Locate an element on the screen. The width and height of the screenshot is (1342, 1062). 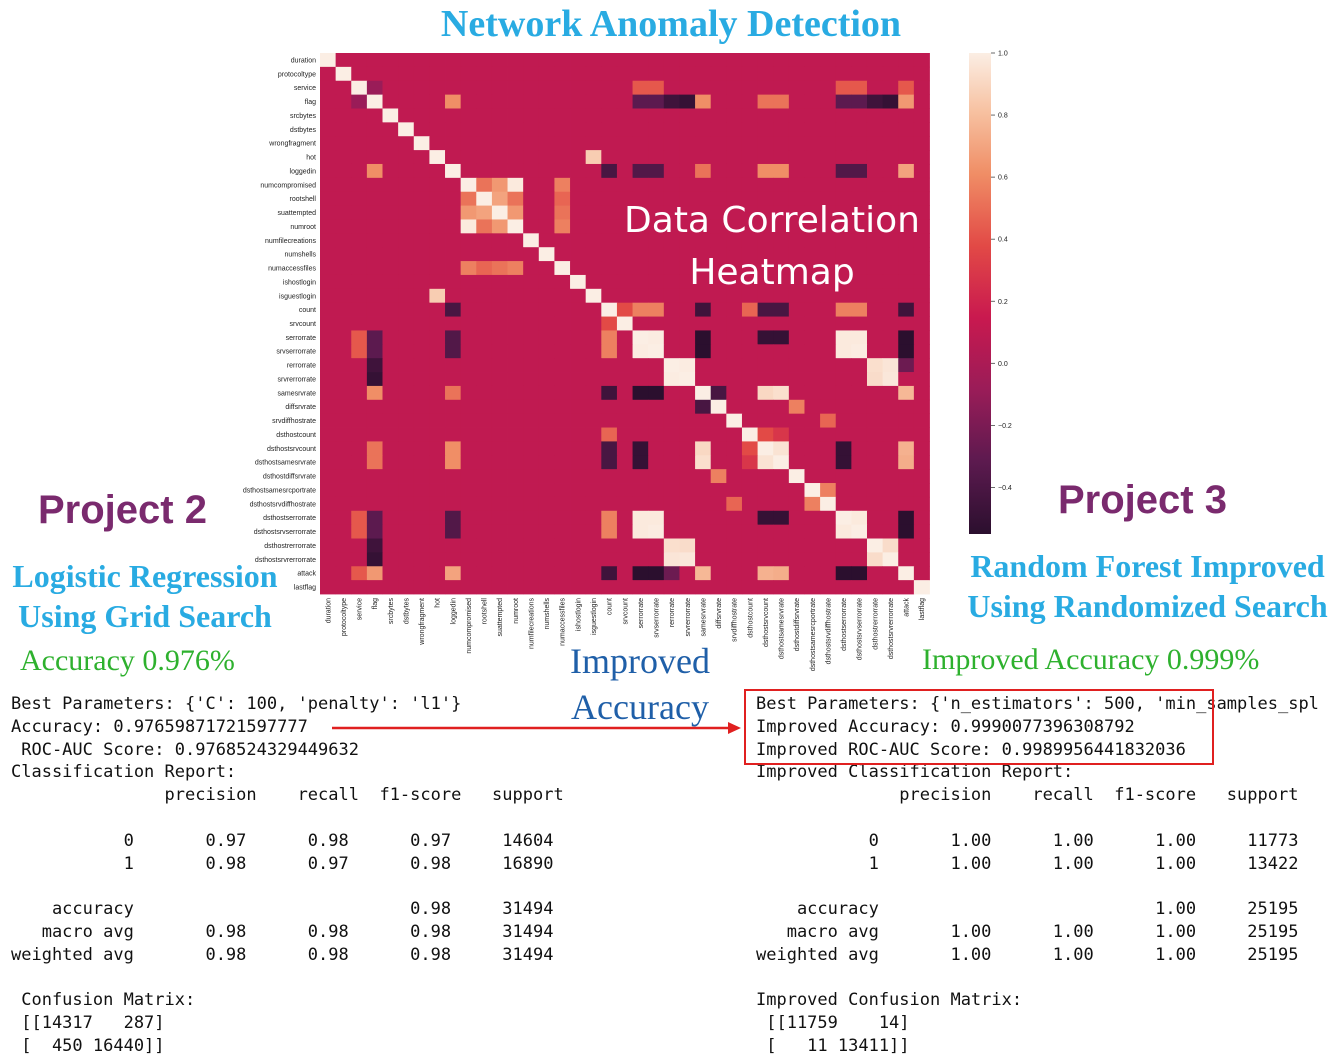
heatmap-column-label: dsthostsrvserrorrate is located at coordinates (860, 629).